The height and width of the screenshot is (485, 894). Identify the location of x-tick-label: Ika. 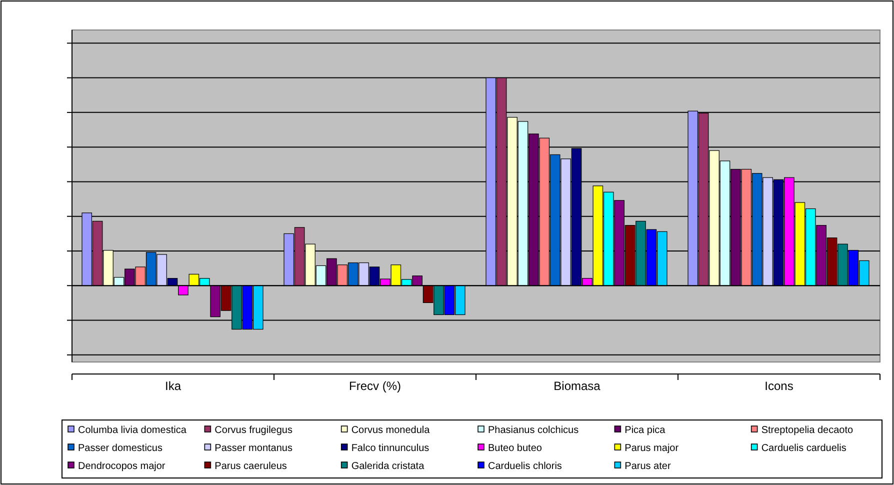
(173, 386).